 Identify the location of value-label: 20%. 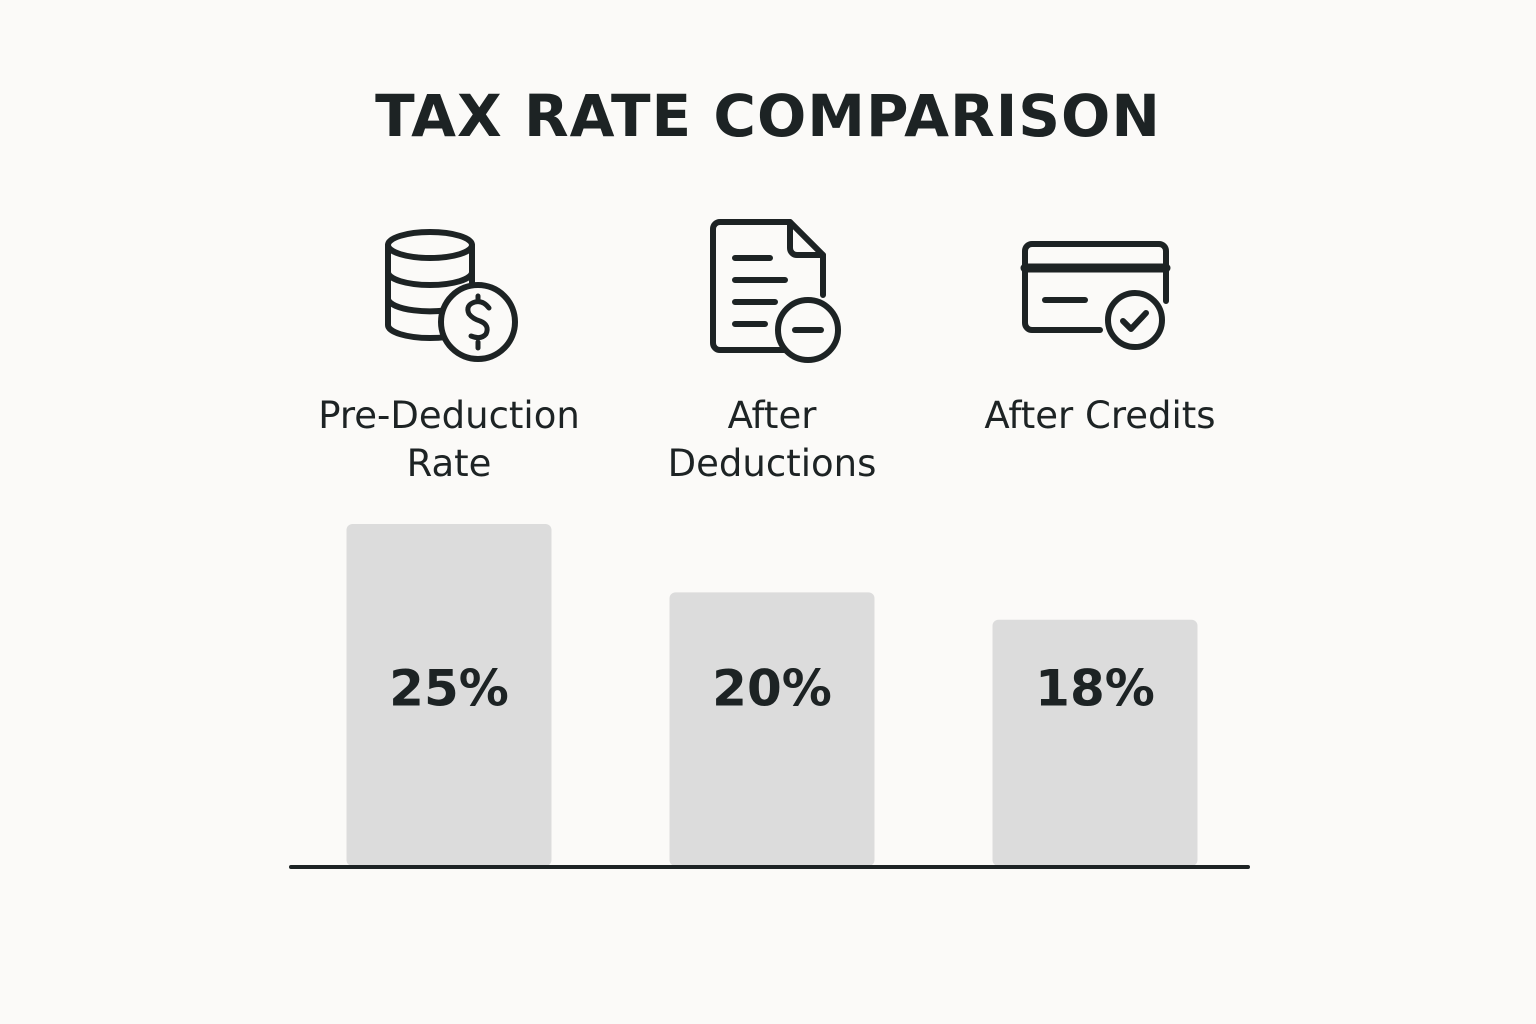
(772, 689).